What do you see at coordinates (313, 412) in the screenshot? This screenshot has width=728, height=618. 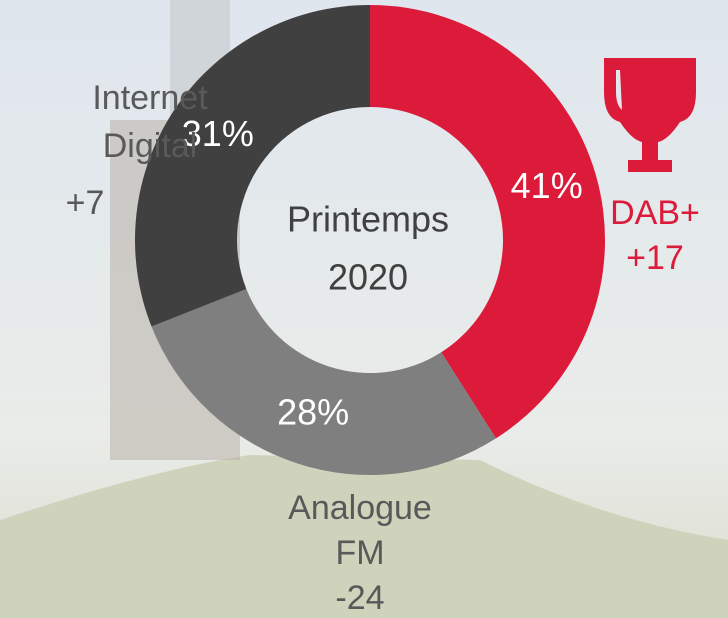 I see `value-label: 28%` at bounding box center [313, 412].